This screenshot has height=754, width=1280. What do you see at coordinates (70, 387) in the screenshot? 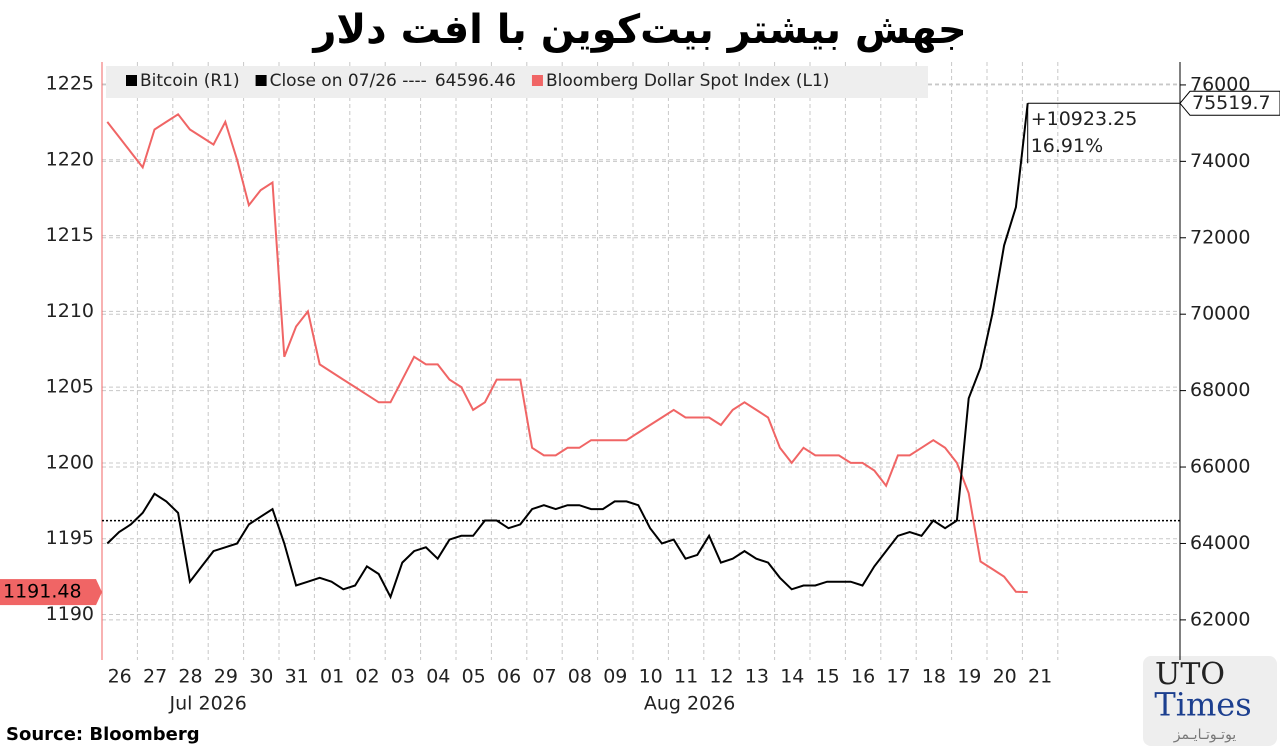
I see `y-tick-label: 1205` at bounding box center [70, 387].